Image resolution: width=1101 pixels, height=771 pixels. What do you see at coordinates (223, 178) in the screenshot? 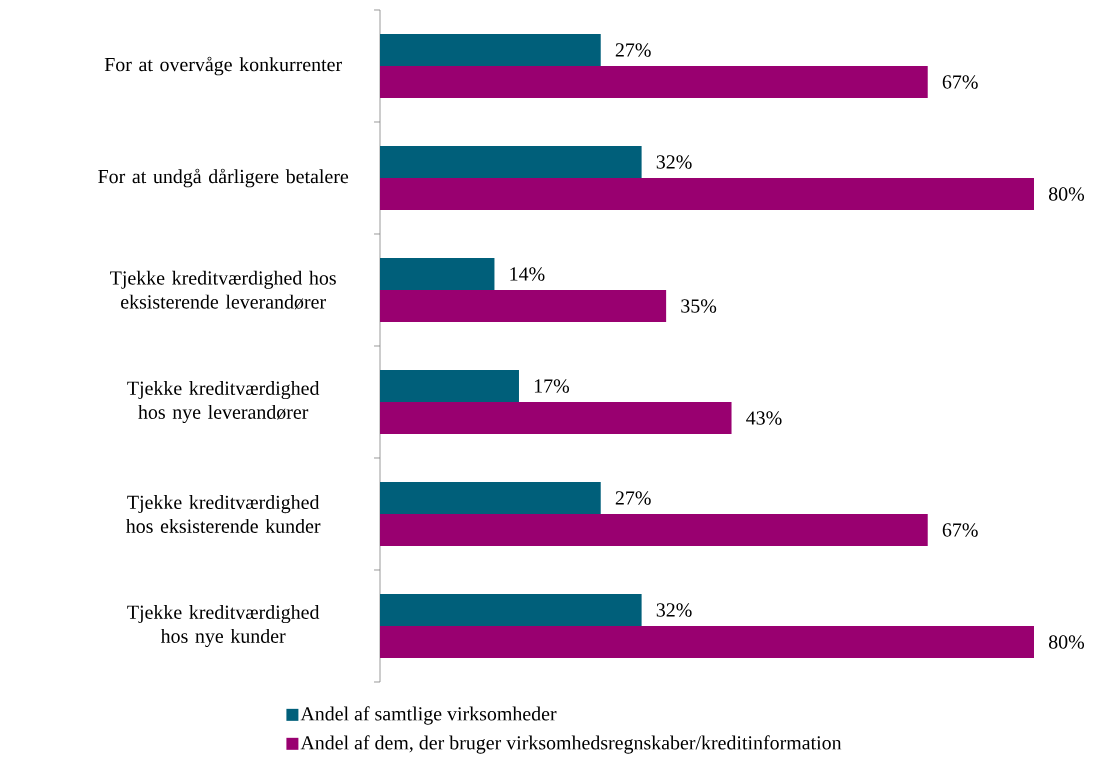
I see `y-tick-label: For at undgå dårligere betalere` at bounding box center [223, 178].